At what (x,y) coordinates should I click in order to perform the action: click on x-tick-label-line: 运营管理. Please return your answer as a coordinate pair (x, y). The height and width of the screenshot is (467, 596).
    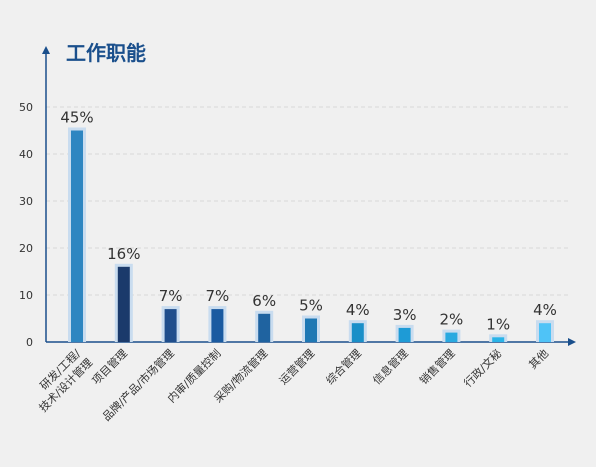
    Looking at the image, I should click on (296, 366).